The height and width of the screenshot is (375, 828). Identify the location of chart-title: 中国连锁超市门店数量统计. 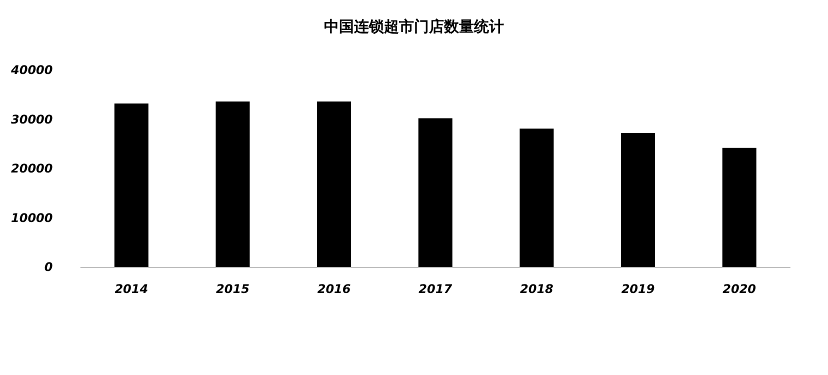
(414, 27).